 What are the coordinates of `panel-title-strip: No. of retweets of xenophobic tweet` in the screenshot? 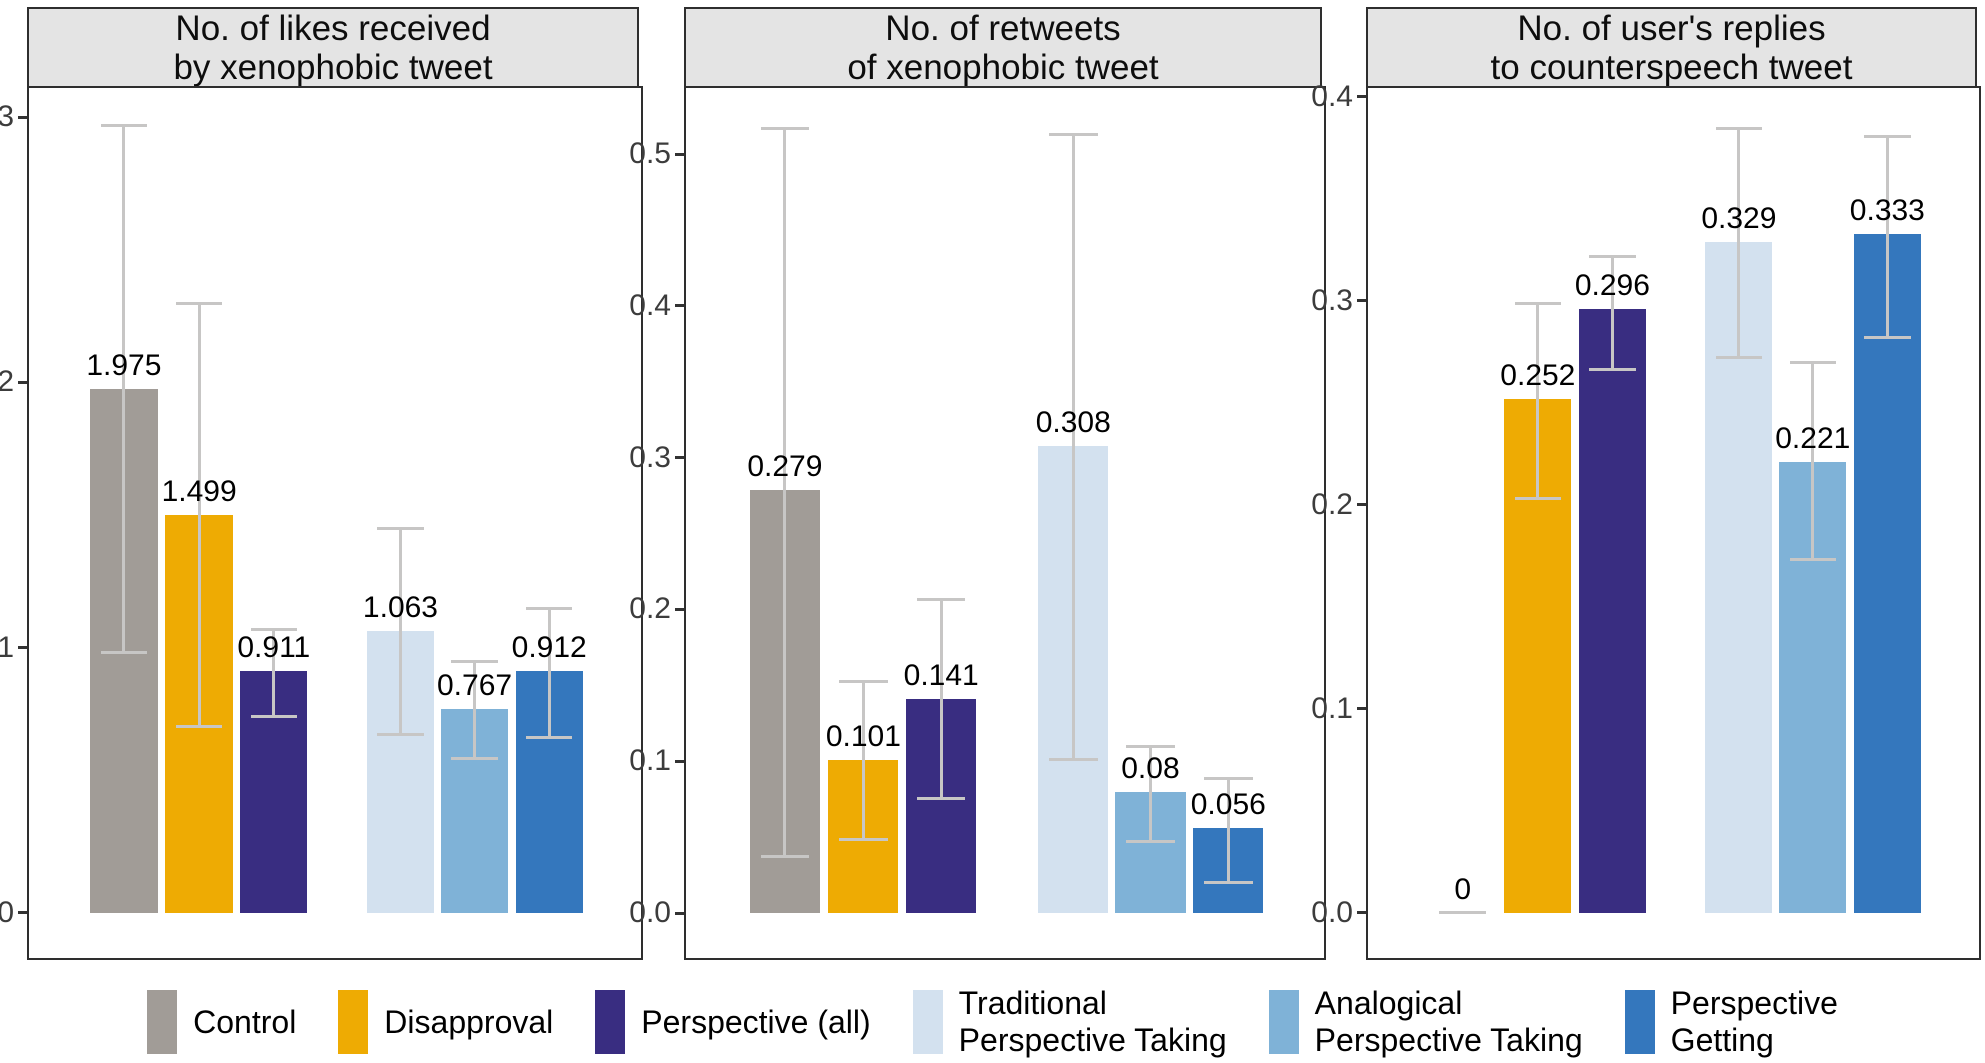 It's located at (1003, 47).